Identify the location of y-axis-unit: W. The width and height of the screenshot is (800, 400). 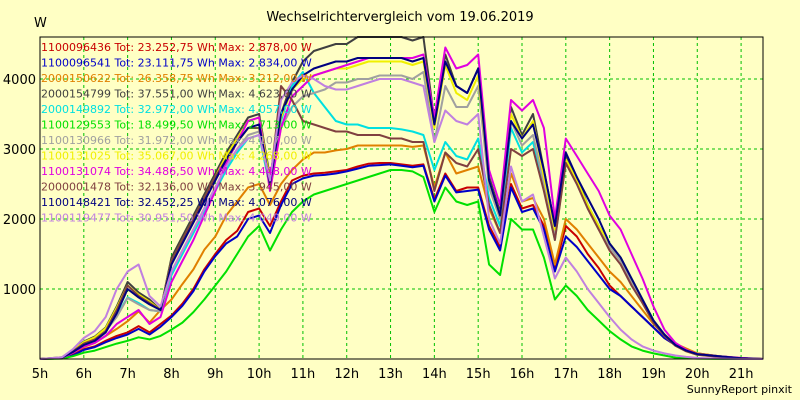
(40, 23).